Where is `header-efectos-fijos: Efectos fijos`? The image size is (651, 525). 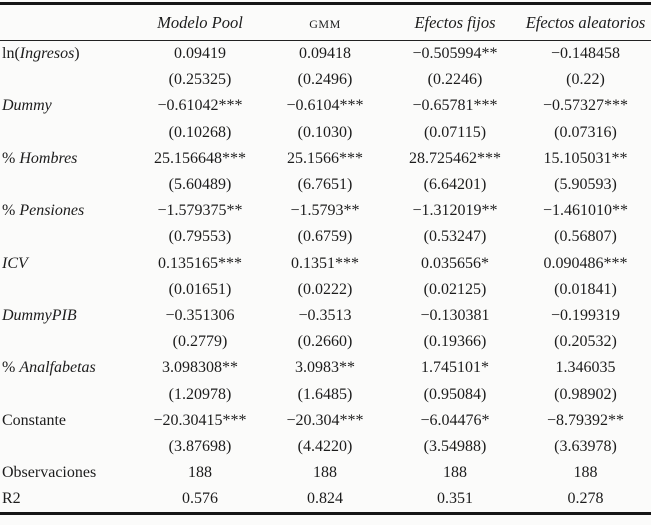
header-efectos-fijos: Efectos fijos is located at coordinates (455, 22).